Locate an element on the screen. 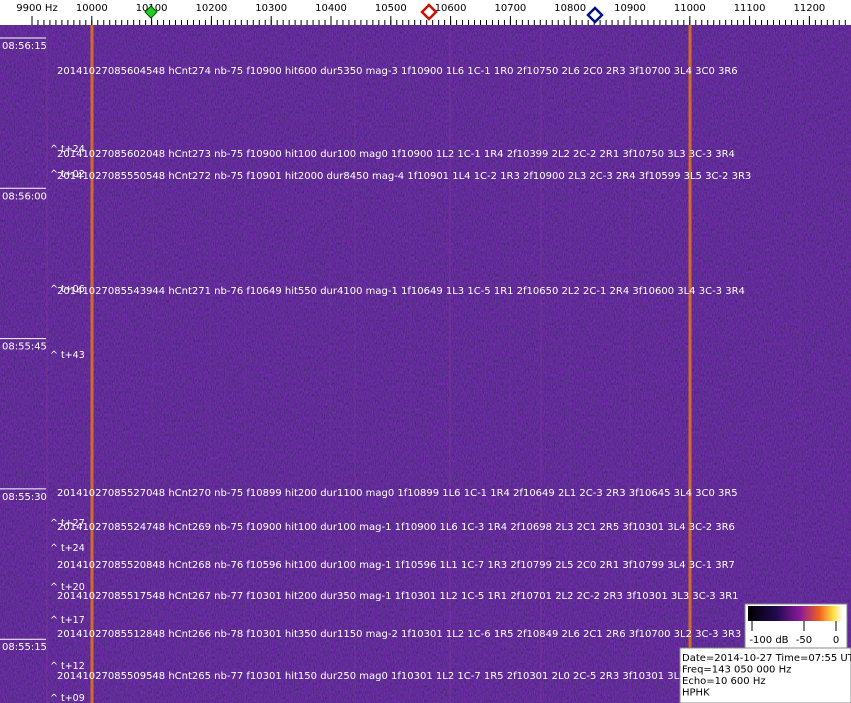 The height and width of the screenshot is (703, 851). frequency-label: 9900 Hz is located at coordinates (36, 8).